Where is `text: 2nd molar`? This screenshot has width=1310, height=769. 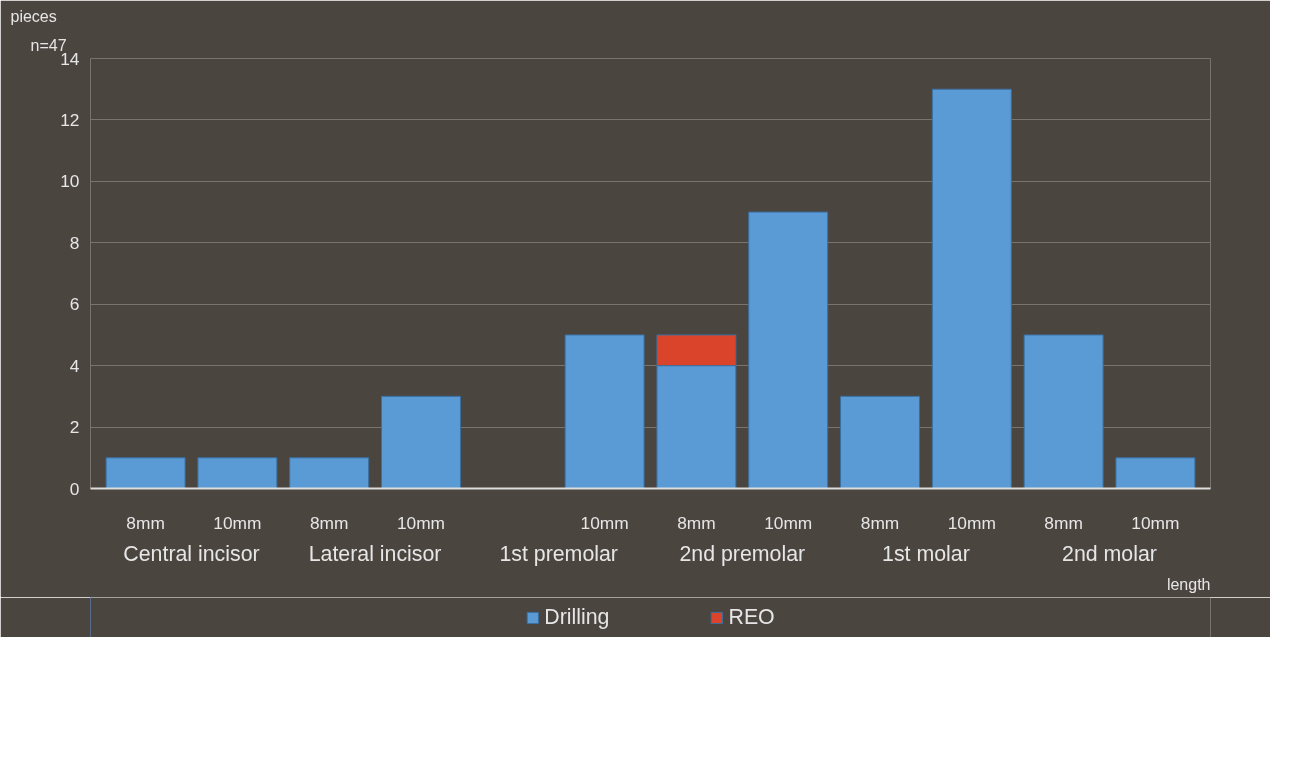
text: 2nd molar is located at coordinates (1109, 553).